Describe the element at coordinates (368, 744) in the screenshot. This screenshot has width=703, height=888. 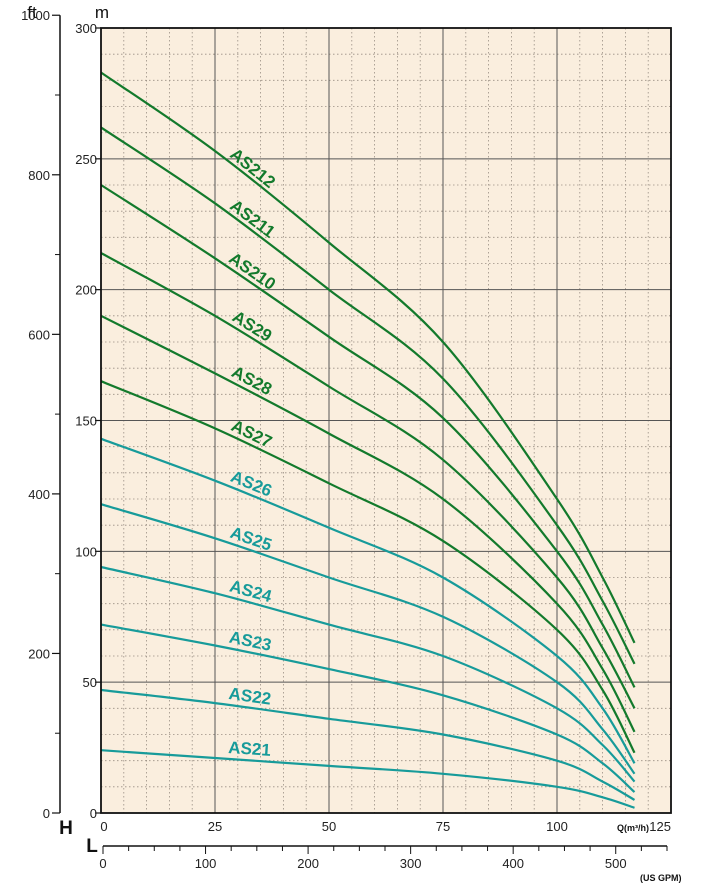
I see `curve-as22` at that location.